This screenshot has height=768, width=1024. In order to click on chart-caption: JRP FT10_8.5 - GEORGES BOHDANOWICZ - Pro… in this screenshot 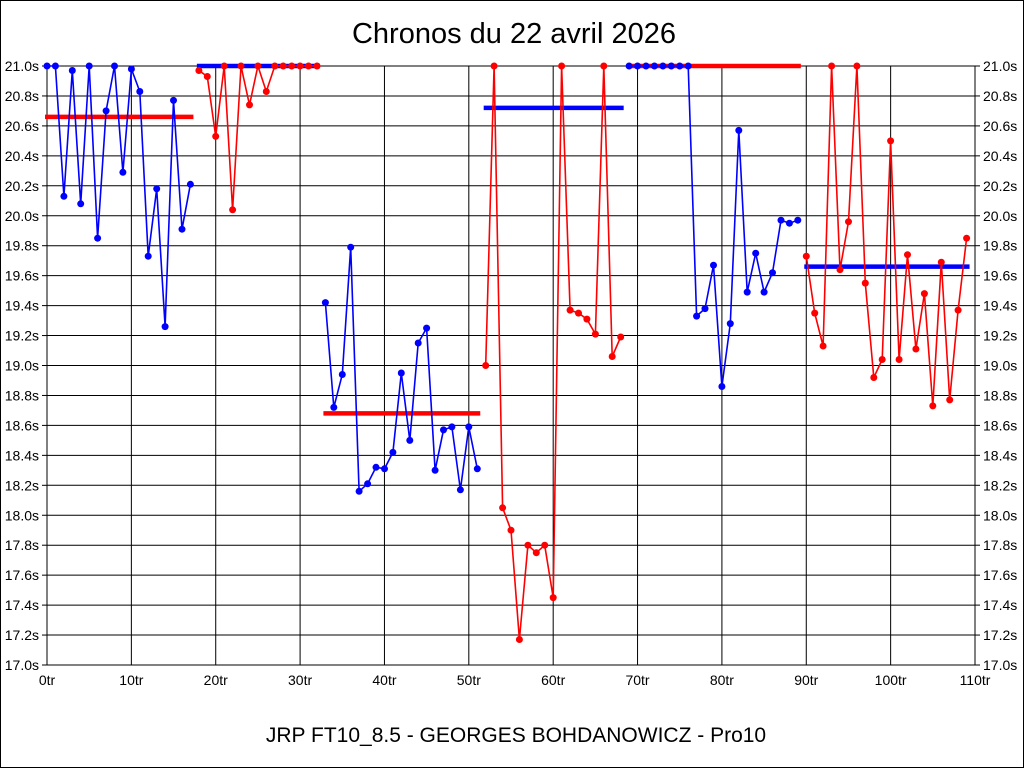, I will do `click(516, 735)`.